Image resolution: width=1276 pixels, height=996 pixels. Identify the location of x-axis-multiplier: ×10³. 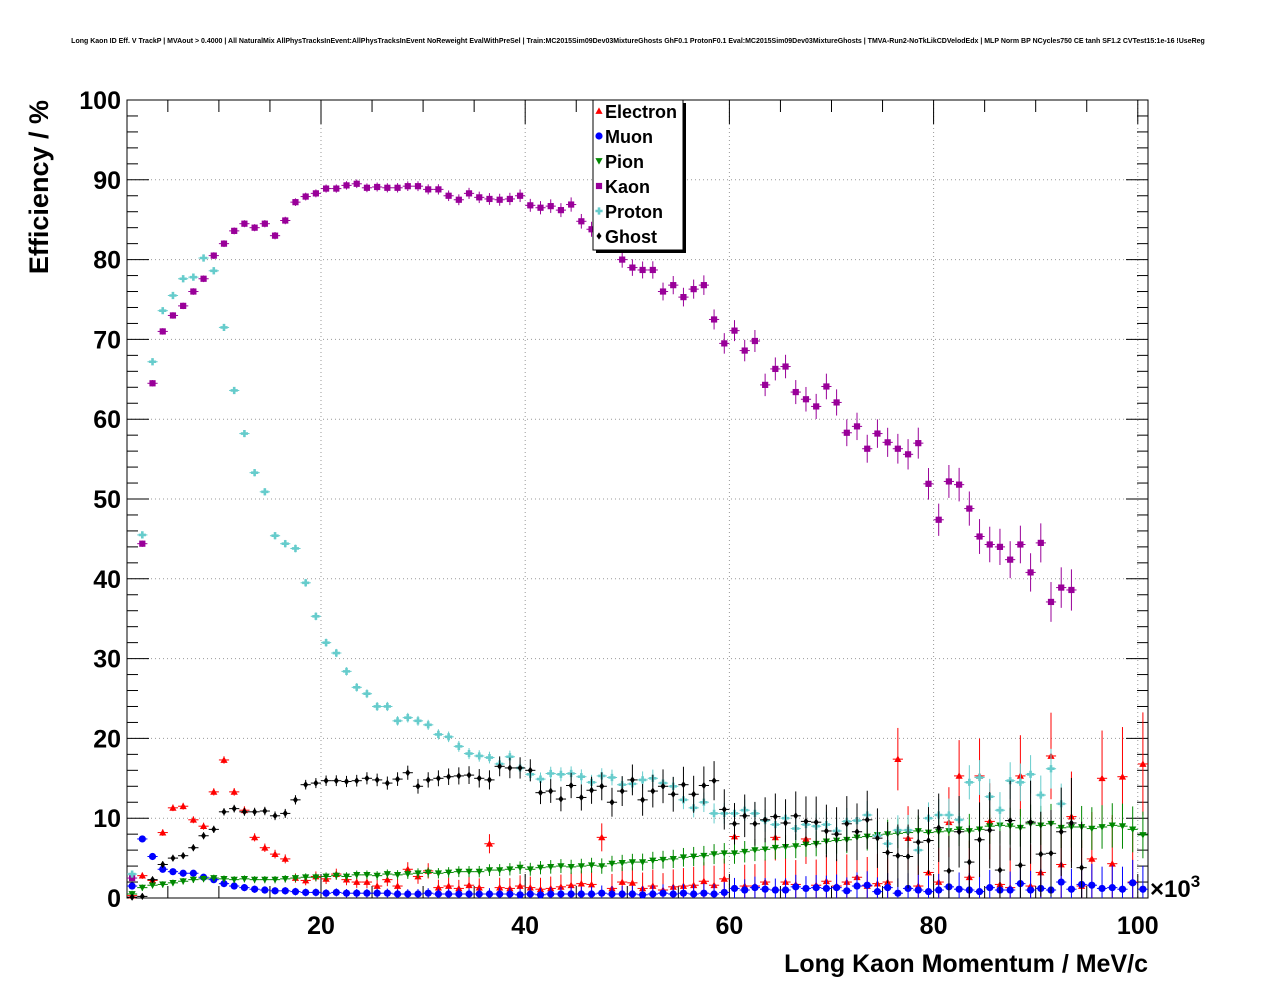
(1175, 887).